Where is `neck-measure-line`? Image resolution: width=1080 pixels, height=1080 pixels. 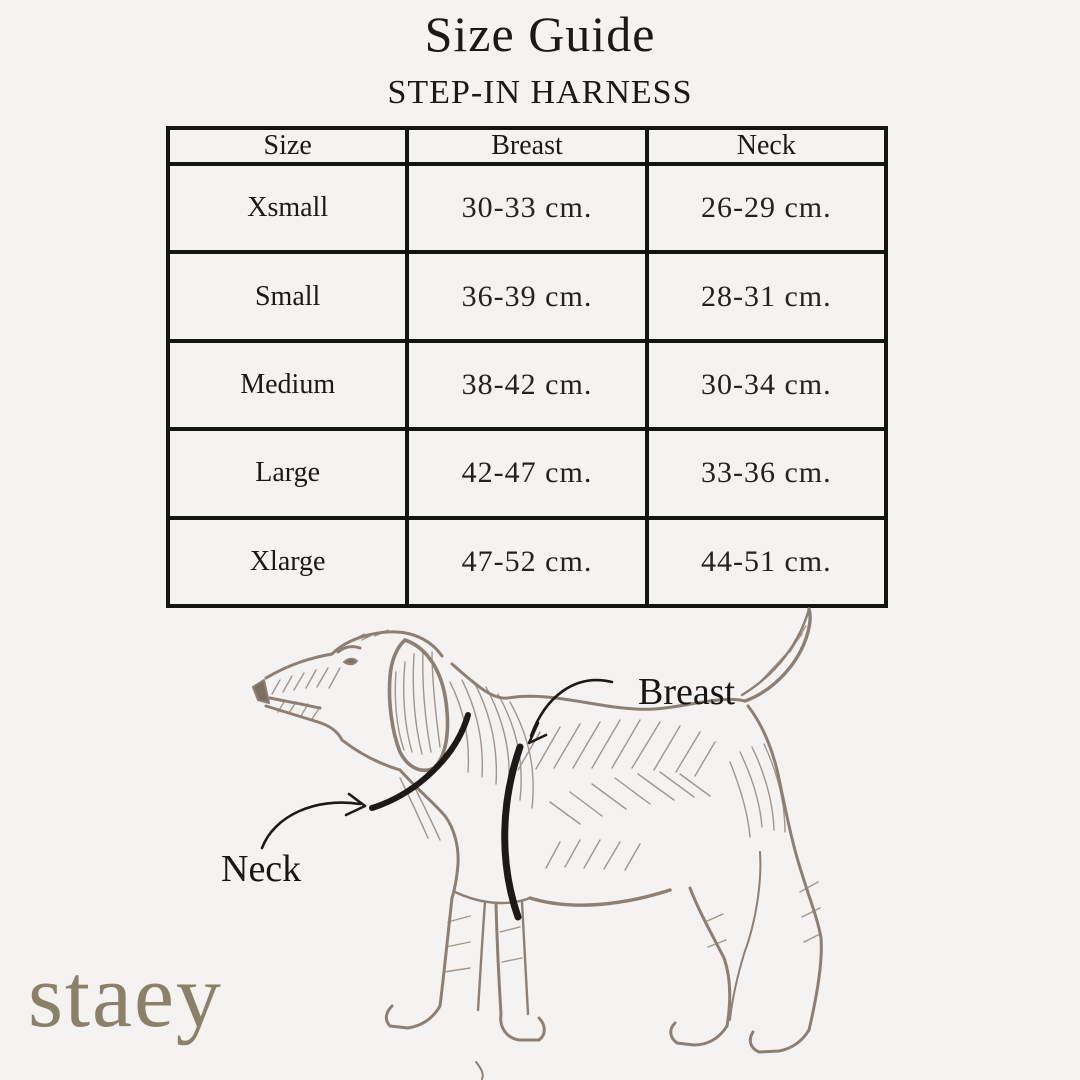
neck-measure-line is located at coordinates (420, 761).